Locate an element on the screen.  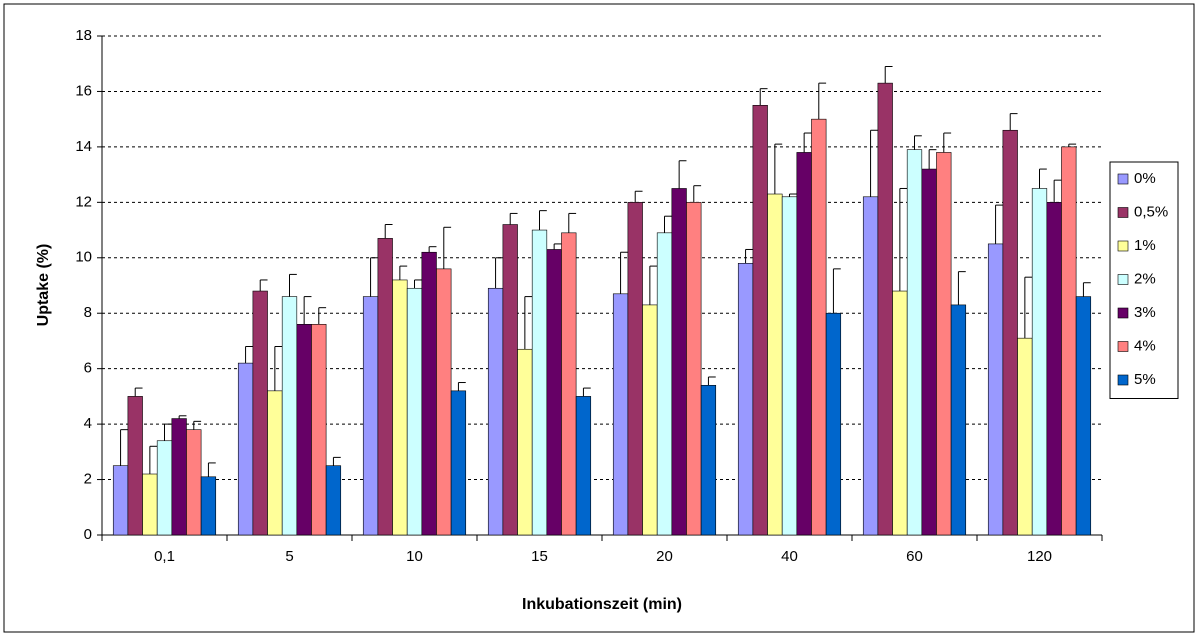
x-tick-label: 20 is located at coordinates (664, 556).